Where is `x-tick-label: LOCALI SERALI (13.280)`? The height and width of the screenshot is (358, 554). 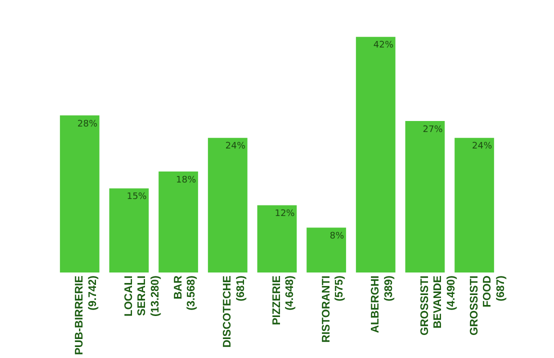
x-tick-label: LOCALI SERALI (13.280) is located at coordinates (142, 296).